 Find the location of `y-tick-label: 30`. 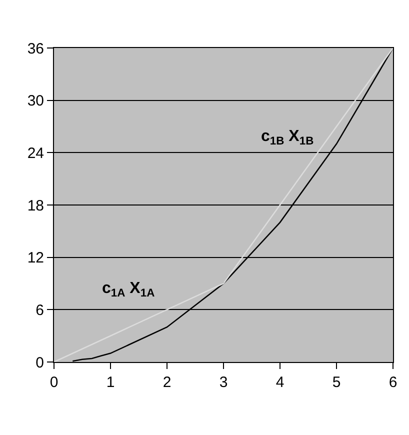

y-tick-label: 30 is located at coordinates (35, 101).